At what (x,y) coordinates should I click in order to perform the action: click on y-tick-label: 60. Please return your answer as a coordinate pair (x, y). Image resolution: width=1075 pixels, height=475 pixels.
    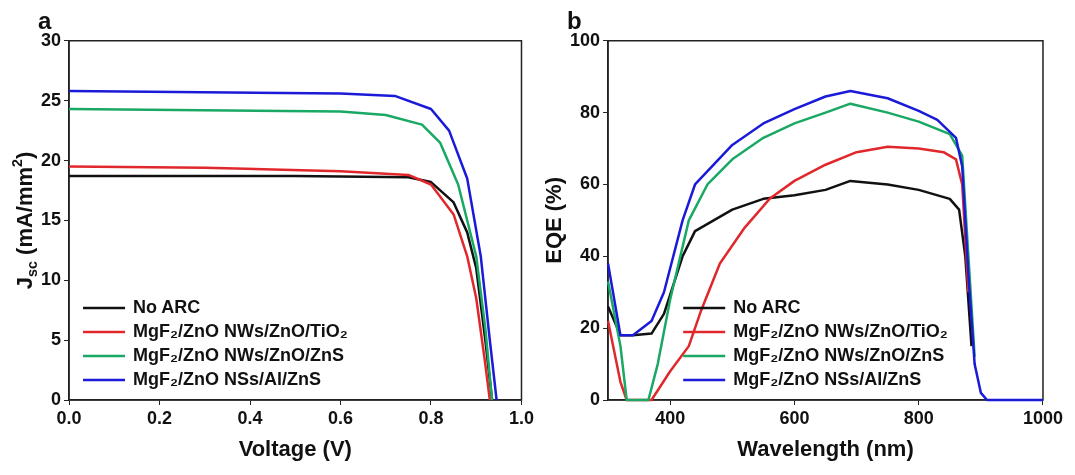
    Looking at the image, I should click on (590, 183).